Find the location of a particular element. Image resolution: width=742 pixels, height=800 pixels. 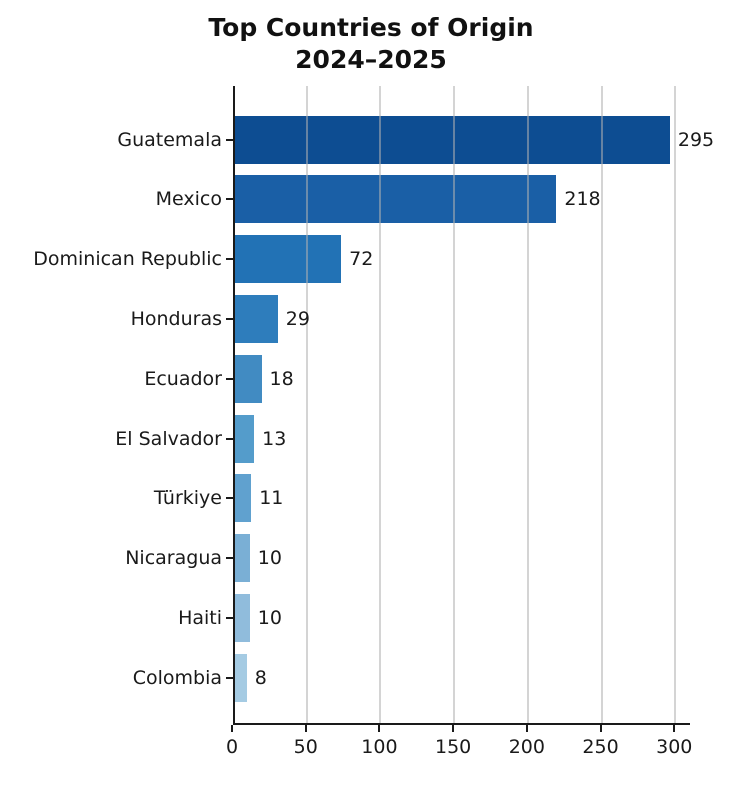

bar-mexico is located at coordinates (396, 199).